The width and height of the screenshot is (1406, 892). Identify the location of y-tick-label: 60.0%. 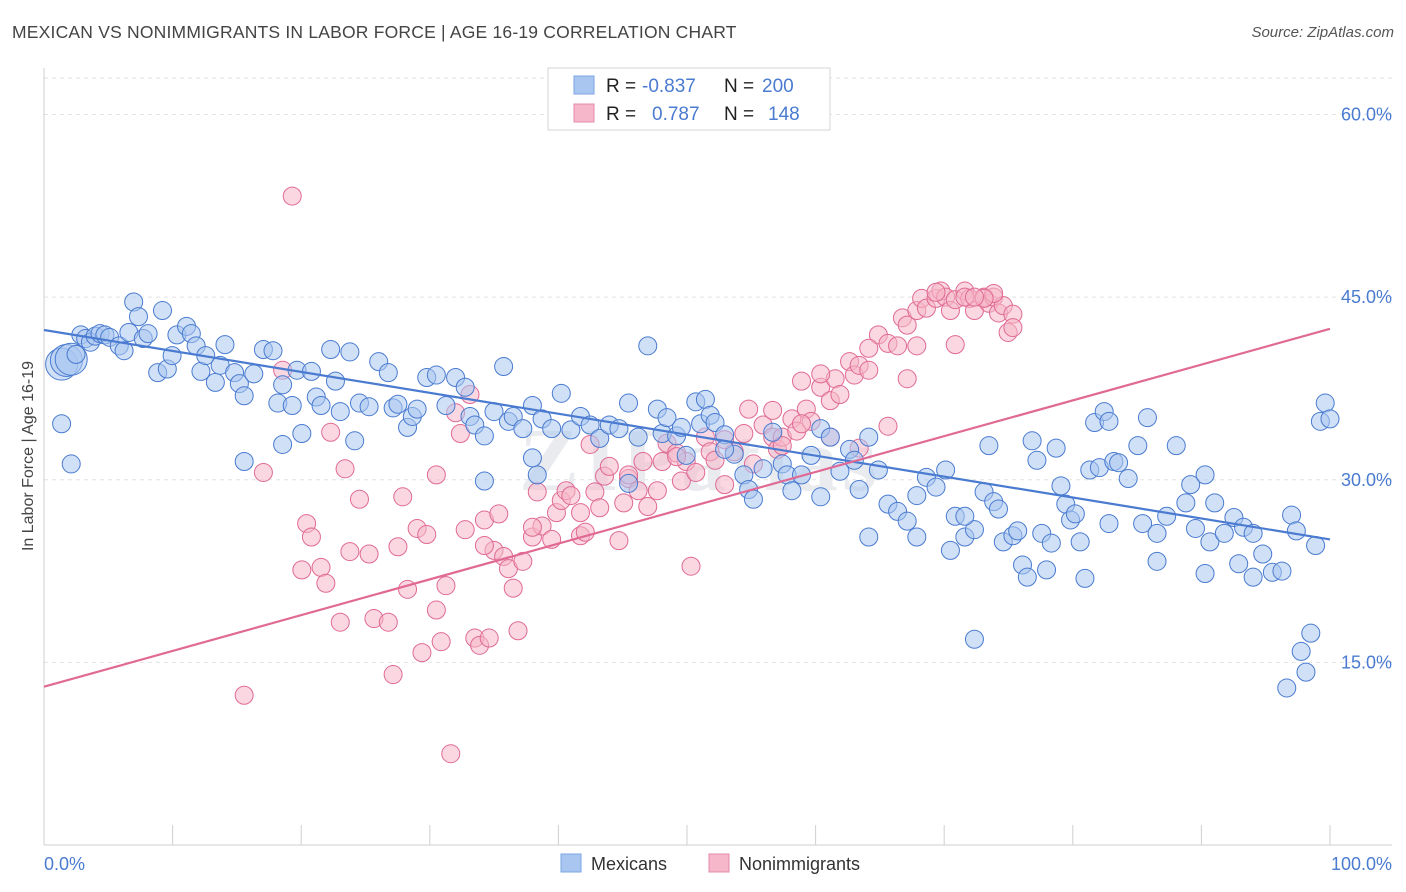
(1366, 115).